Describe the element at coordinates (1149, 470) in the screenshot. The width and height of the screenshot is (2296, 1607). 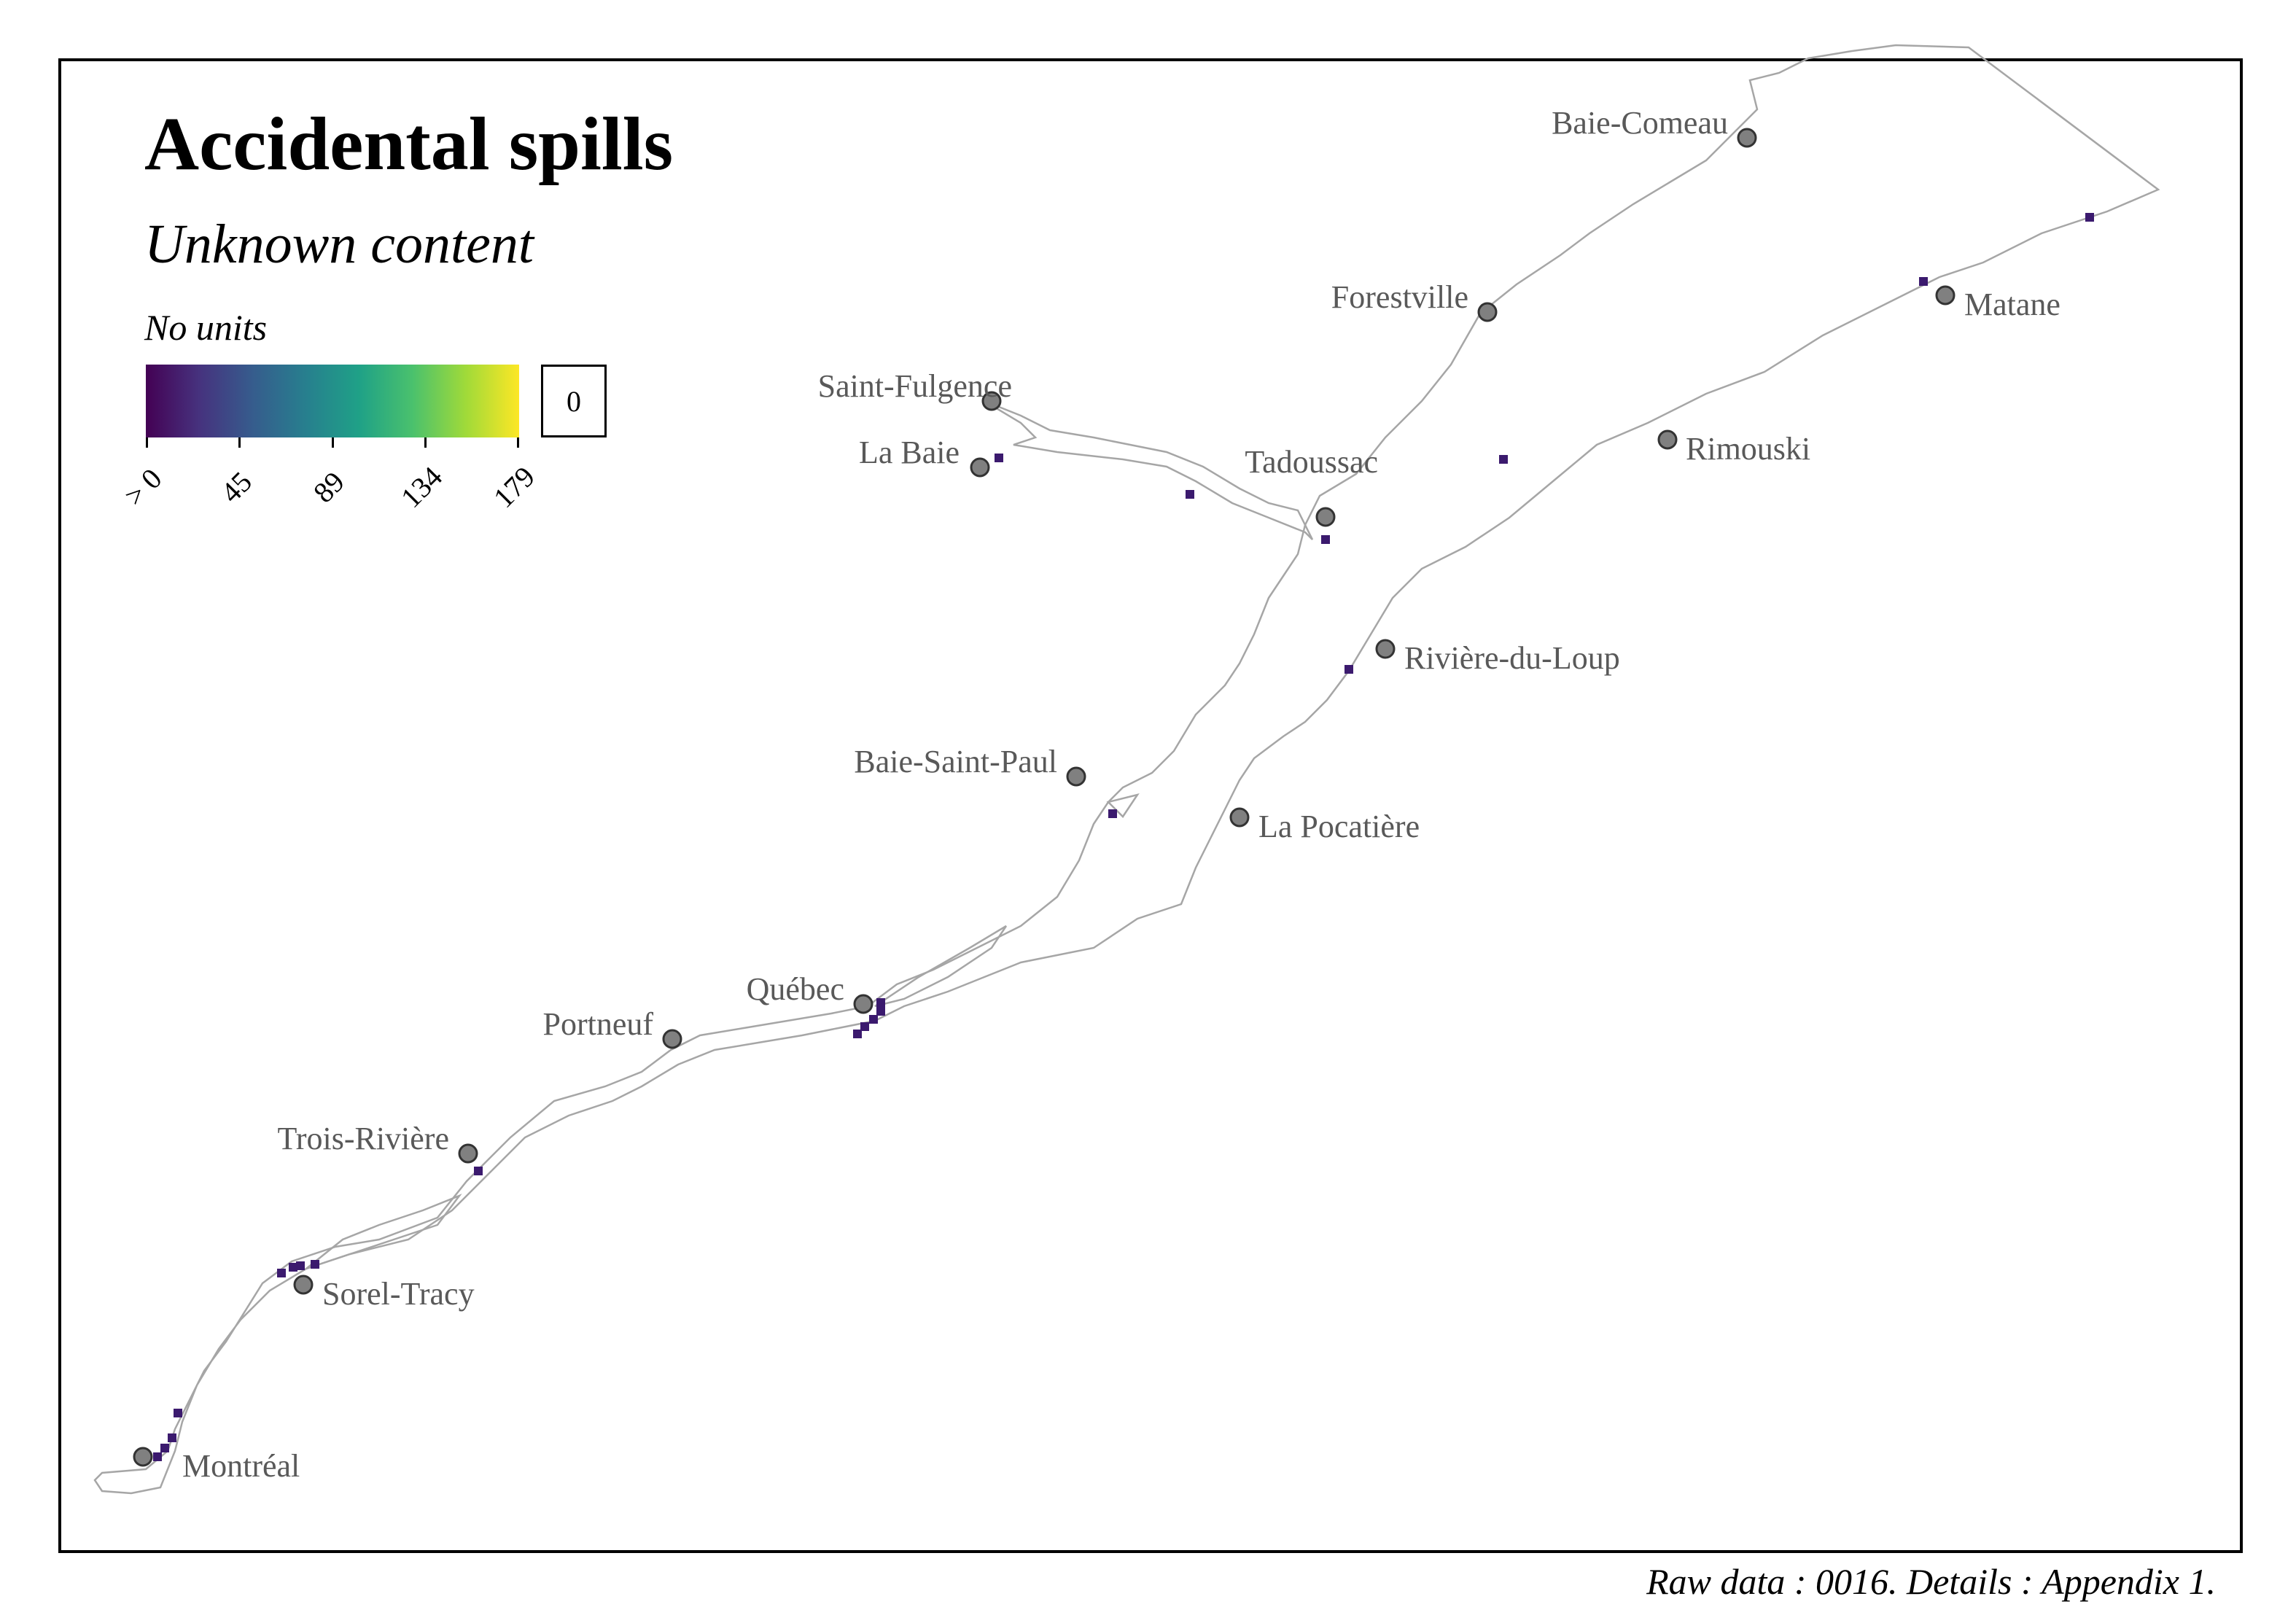
I see `saguenay-fjord` at that location.